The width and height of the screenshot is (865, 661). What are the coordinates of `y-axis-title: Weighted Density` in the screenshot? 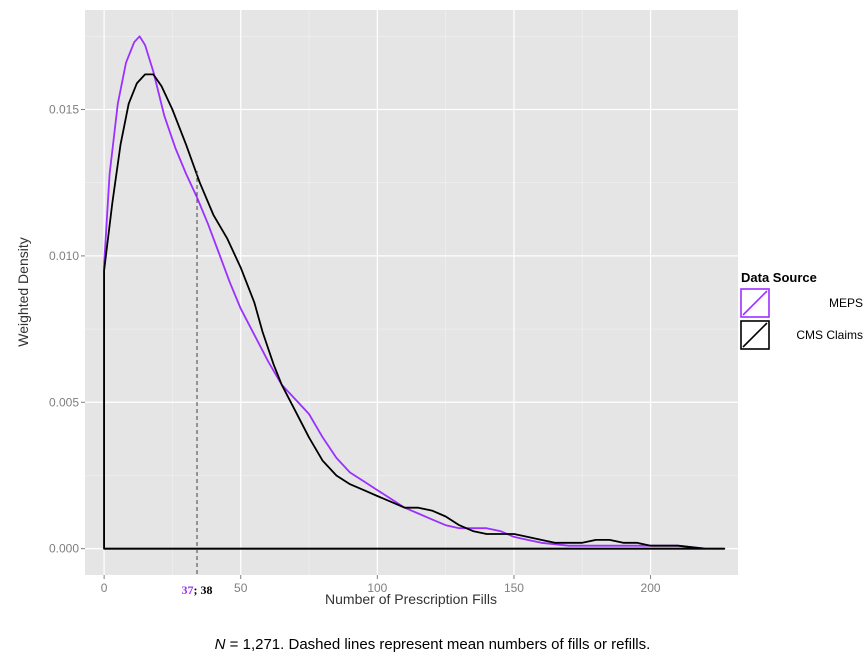 It's located at (23, 291).